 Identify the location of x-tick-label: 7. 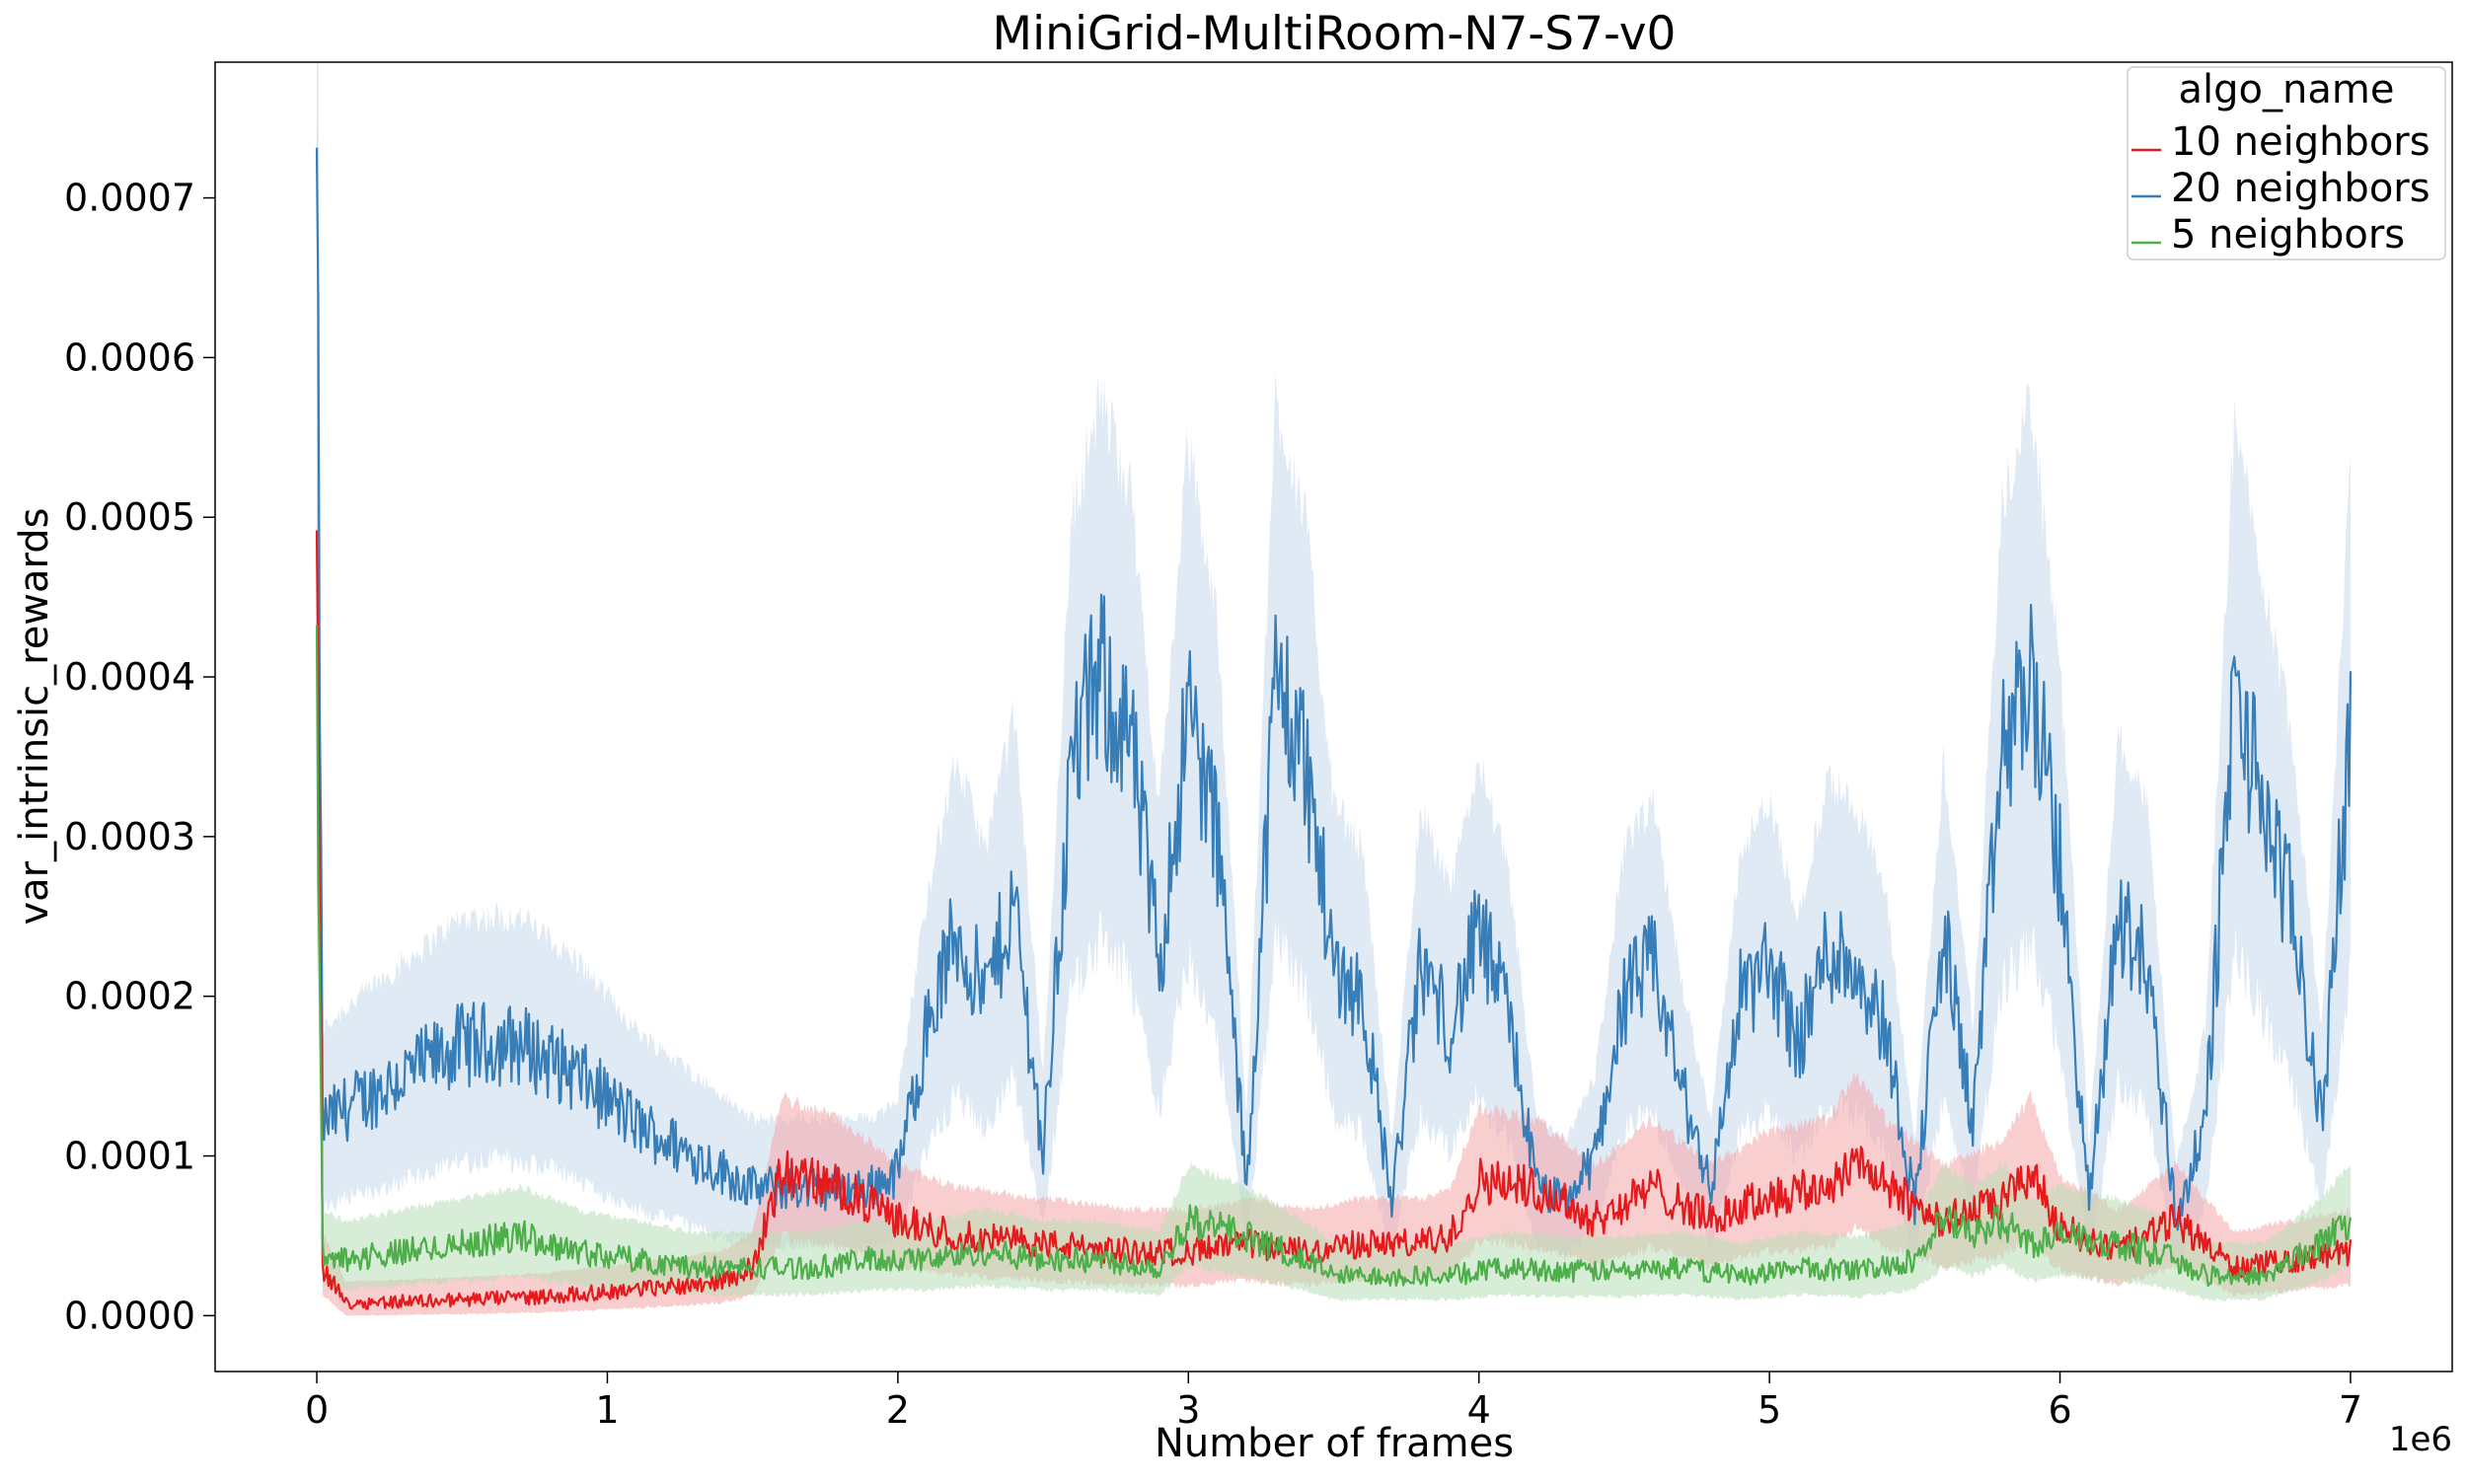
(2350, 1410).